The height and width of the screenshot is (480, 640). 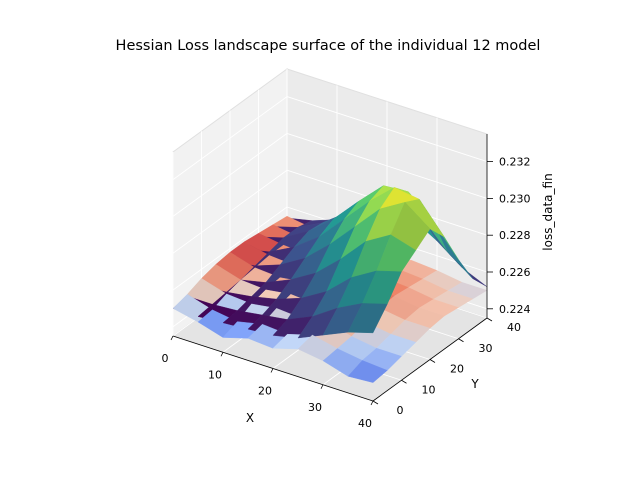 I want to click on z-tick-label: 0.228, so click(x=515, y=235).